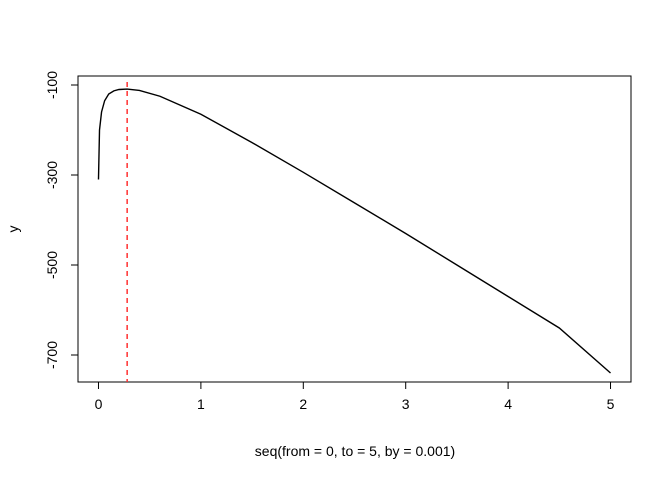 This screenshot has height=480, width=672. Describe the element at coordinates (355, 396) in the screenshot. I see `x-axis: 0 1 2 3 4 5` at that location.